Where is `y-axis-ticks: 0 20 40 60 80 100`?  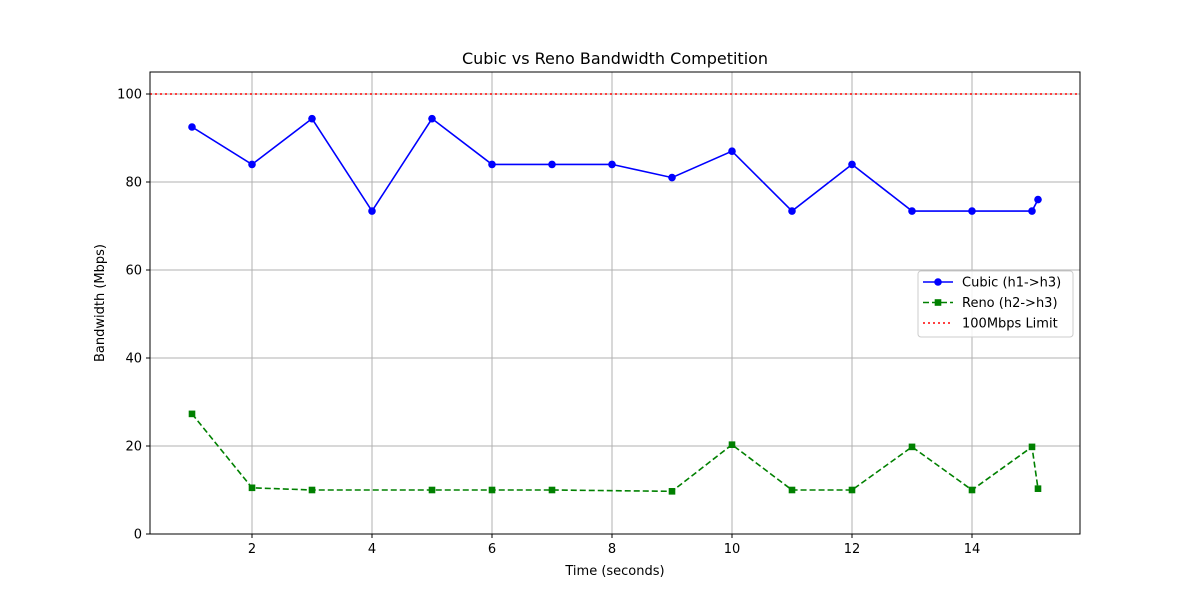
y-axis-ticks: 0 20 40 60 80 100 is located at coordinates (133, 315).